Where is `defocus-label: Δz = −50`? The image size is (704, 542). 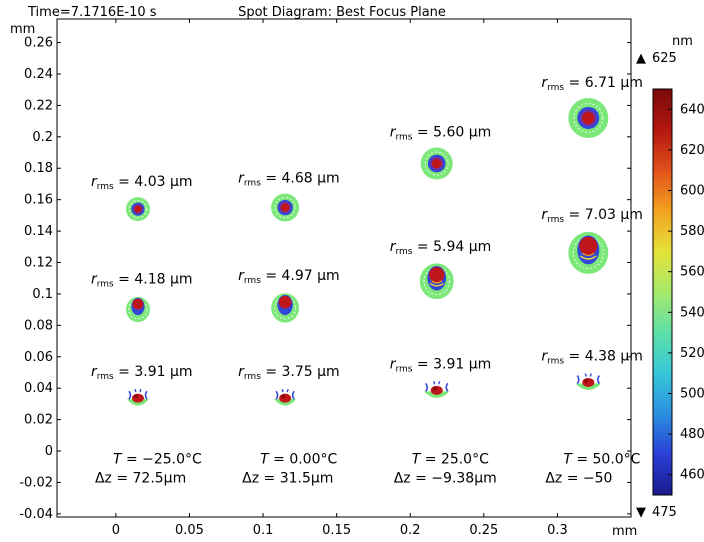 defocus-label: Δz = −50 is located at coordinates (578, 478).